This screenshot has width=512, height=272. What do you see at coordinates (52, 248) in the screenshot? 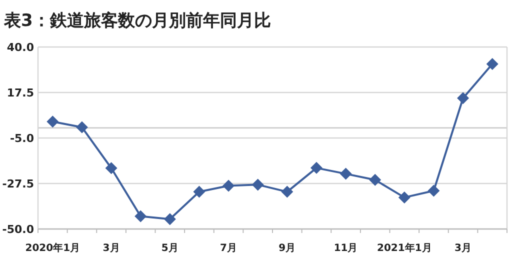
I see `x-tick-label: 2020年1月` at bounding box center [52, 248].